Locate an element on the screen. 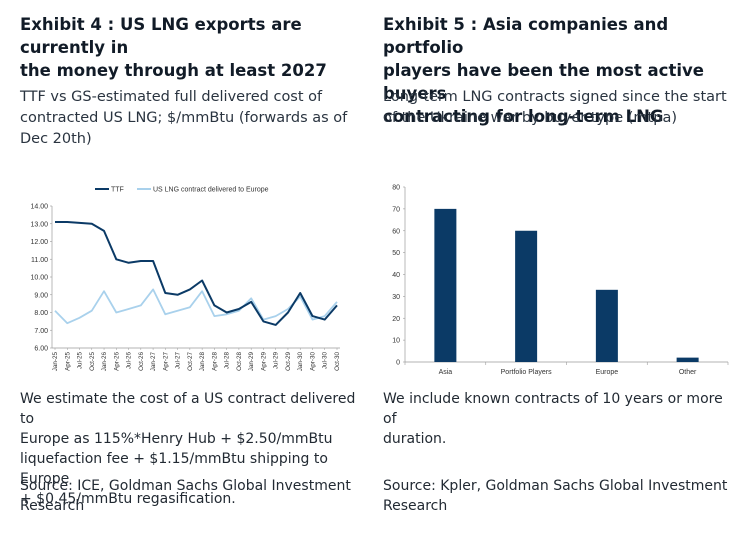 The height and width of the screenshot is (534, 747). y-tick-label: 40 is located at coordinates (396, 275).